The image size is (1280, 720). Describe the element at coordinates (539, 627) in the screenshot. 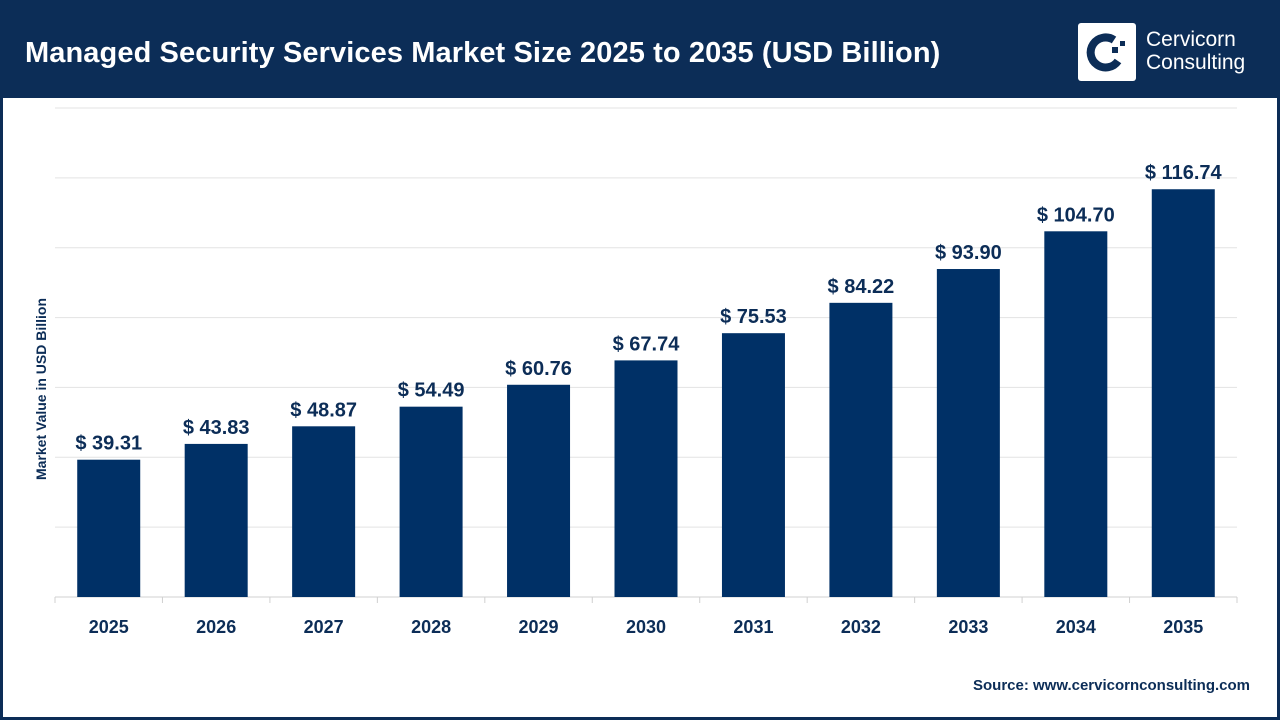

I see `x-tick-label: 2029` at that location.